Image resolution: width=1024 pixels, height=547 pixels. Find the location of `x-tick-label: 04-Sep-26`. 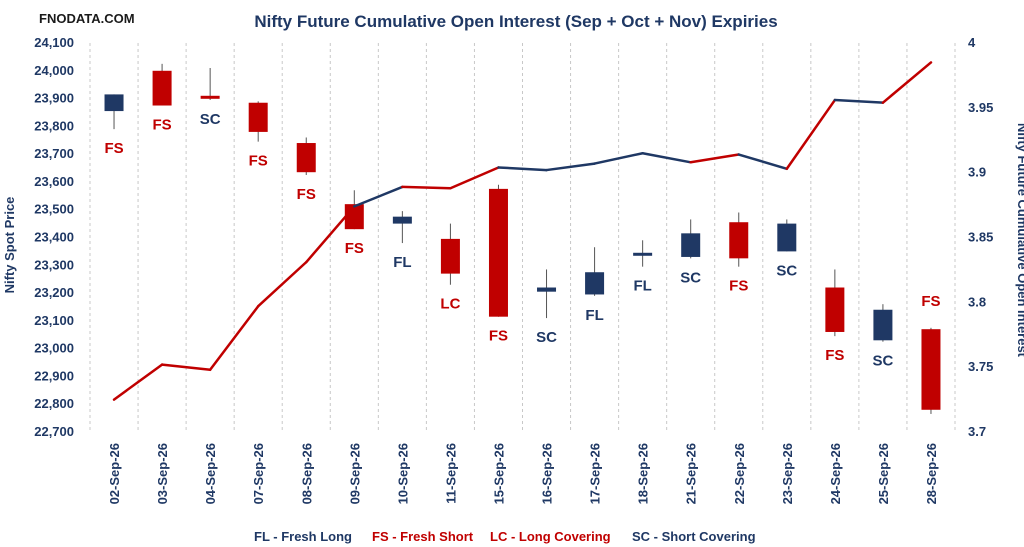

x-tick-label: 04-Sep-26 is located at coordinates (210, 473).